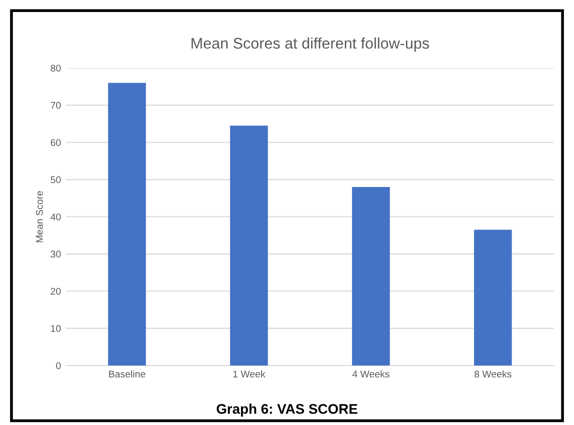  I want to click on y-tick-label: 70, so click(55, 105).